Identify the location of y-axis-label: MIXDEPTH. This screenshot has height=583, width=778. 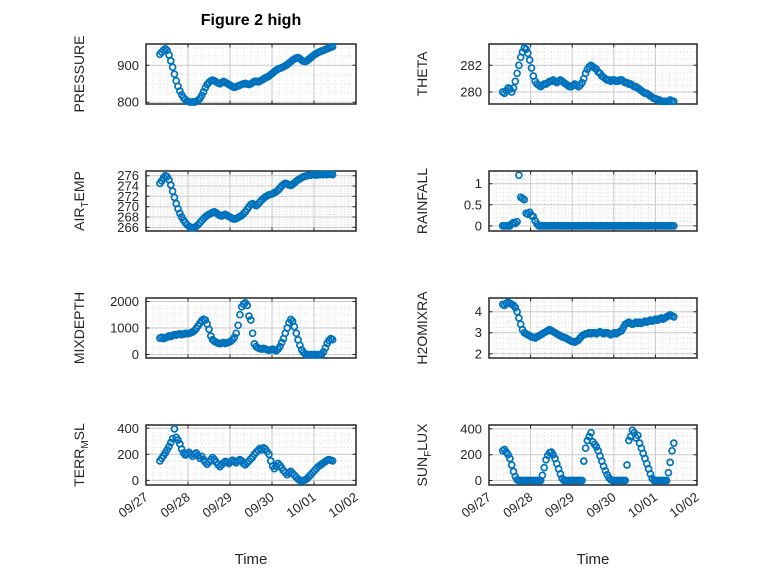
(79, 328).